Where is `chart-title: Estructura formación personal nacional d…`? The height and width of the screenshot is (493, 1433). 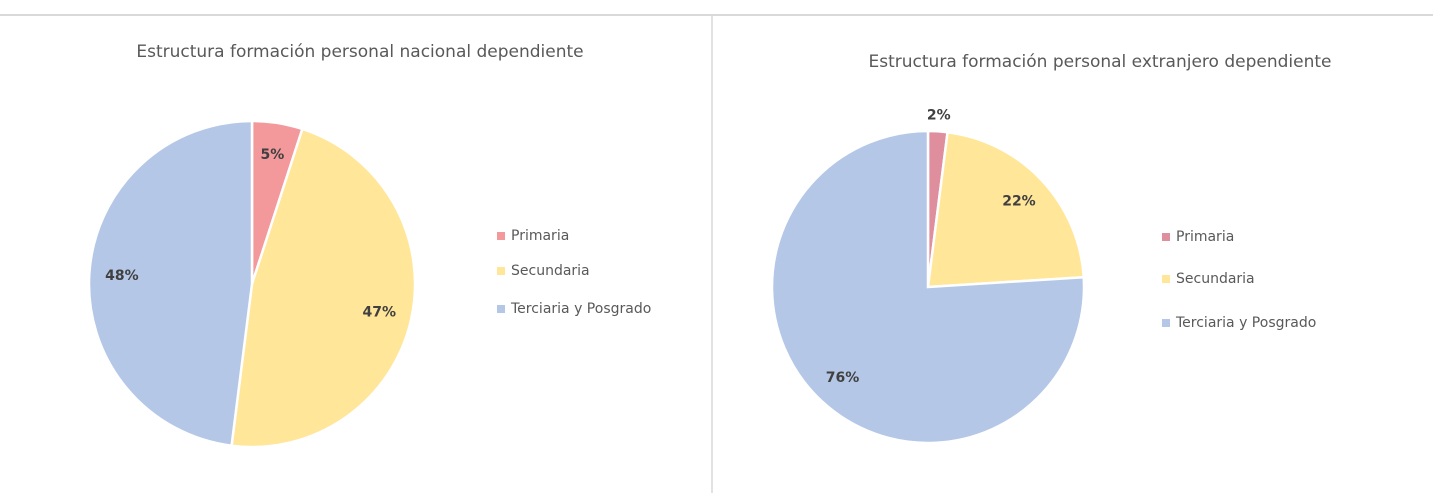 chart-title: Estructura formación personal nacional d… is located at coordinates (359, 52).